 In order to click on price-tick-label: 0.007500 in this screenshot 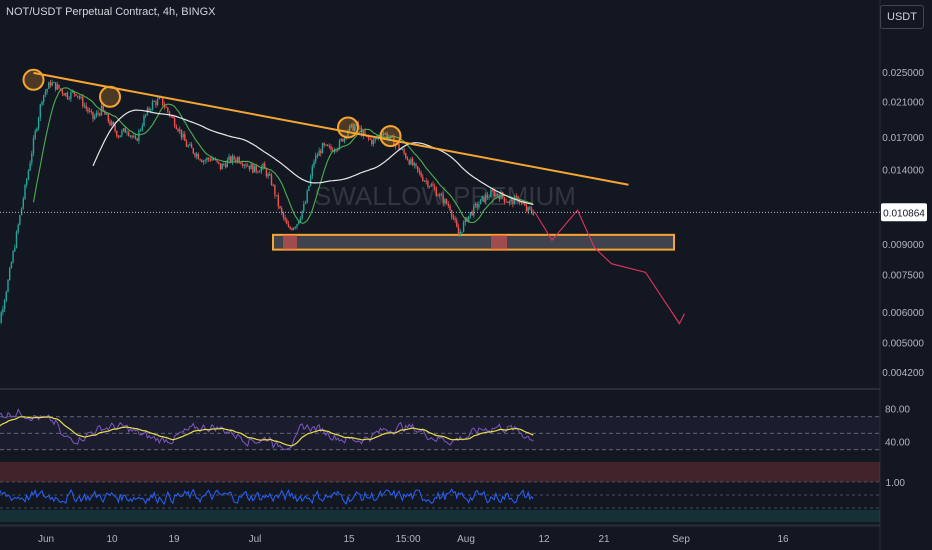, I will do `click(903, 276)`.